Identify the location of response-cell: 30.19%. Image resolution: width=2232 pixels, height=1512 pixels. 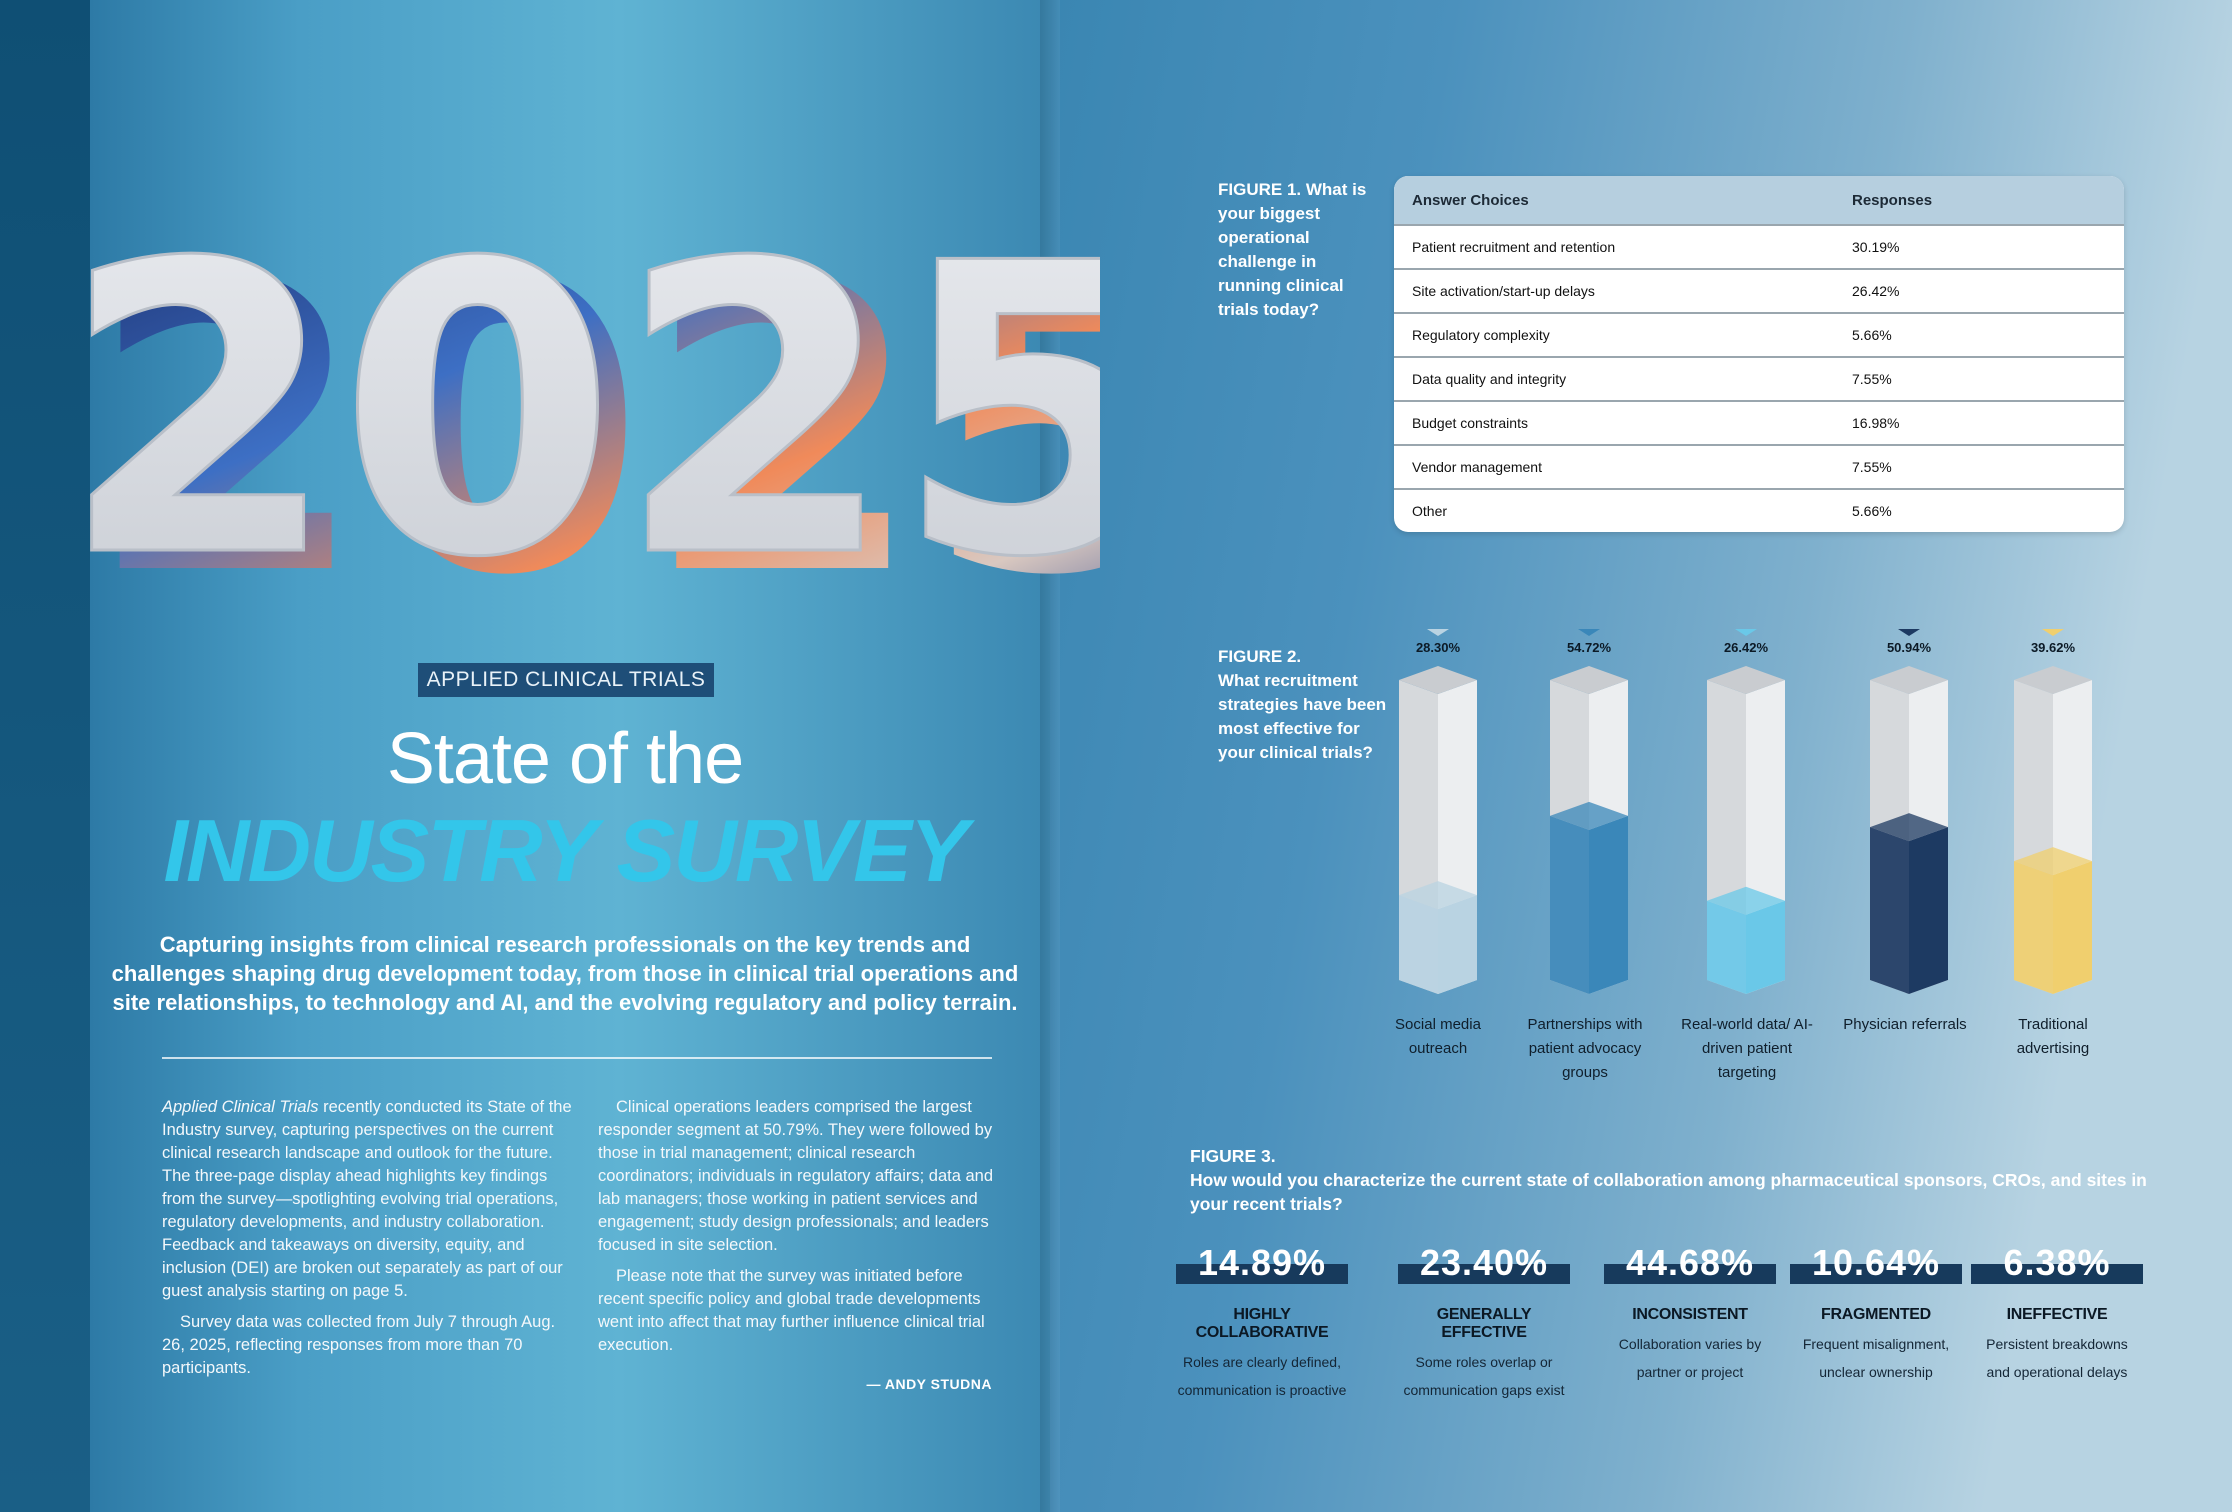
(1876, 247).